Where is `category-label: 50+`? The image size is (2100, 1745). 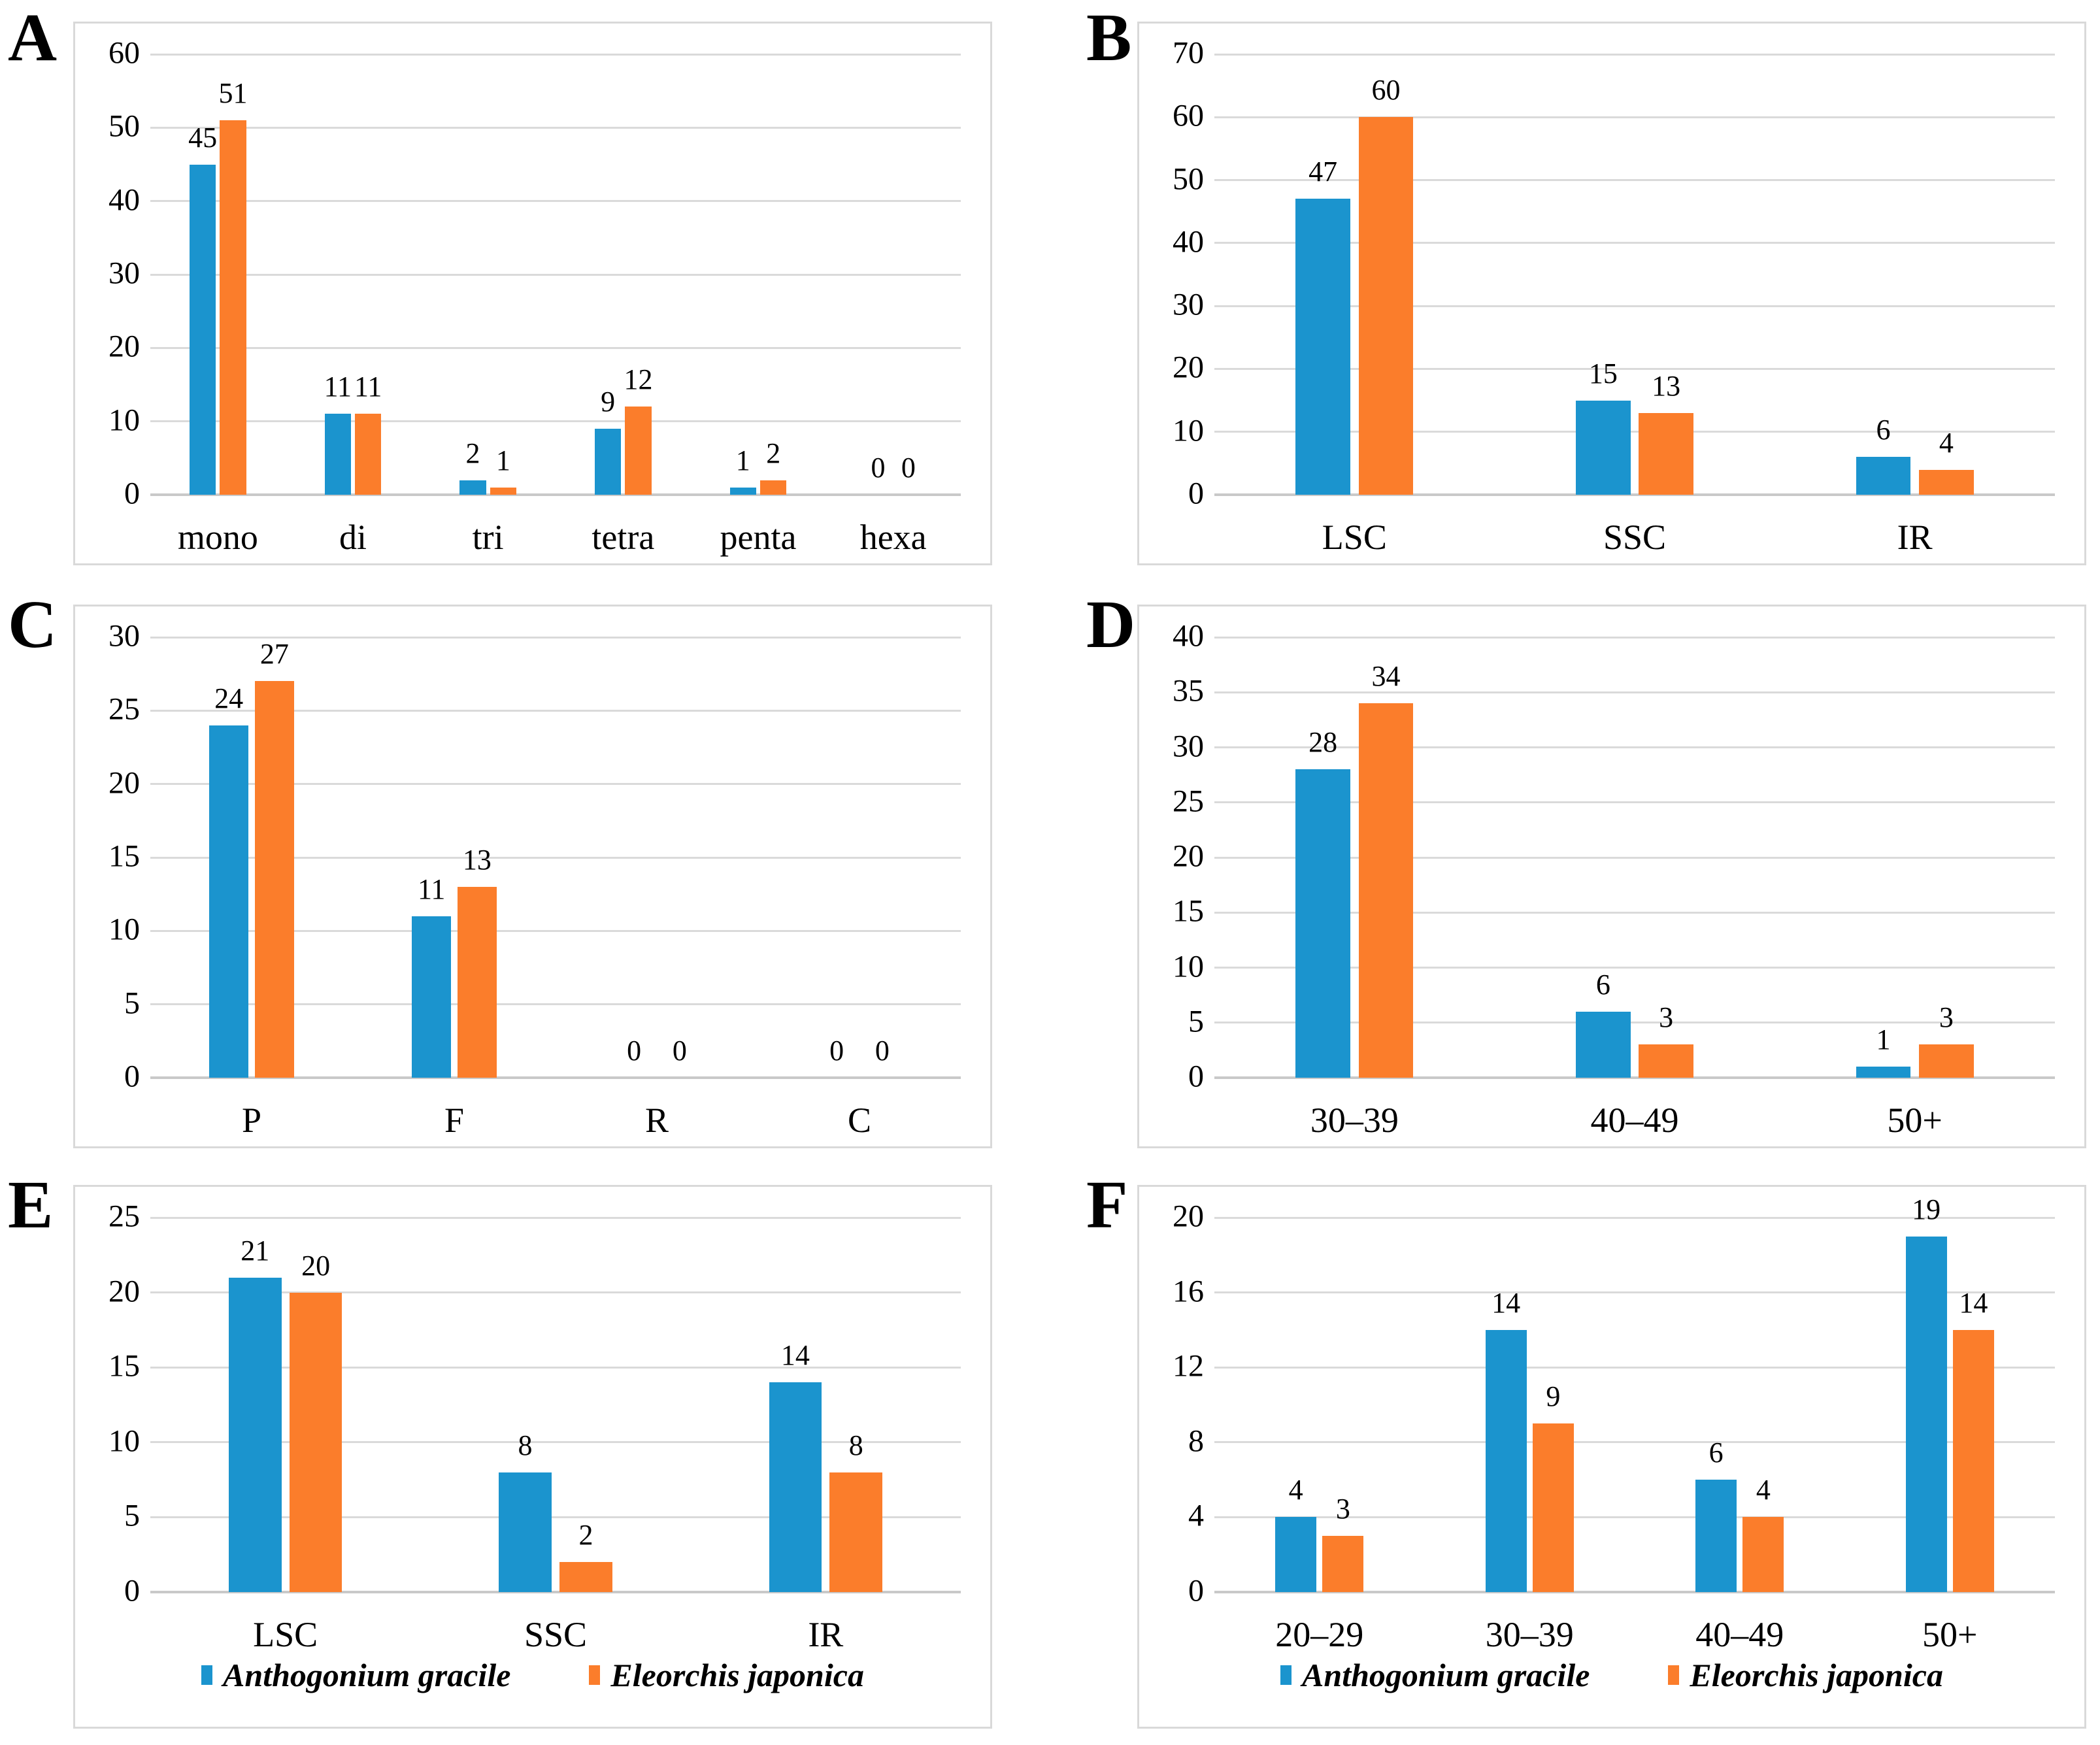
category-label: 50+ is located at coordinates (1950, 1635).